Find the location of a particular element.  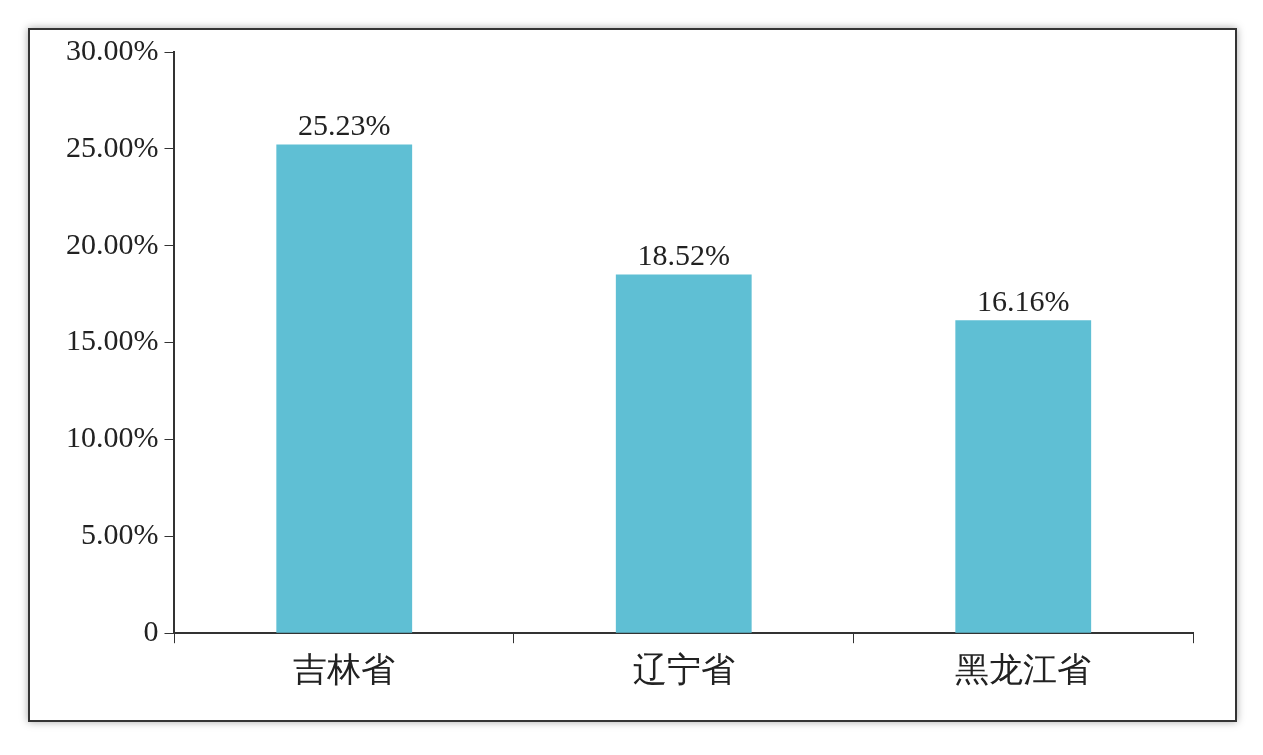

x-tick-label: 吉林省 is located at coordinates (344, 669).